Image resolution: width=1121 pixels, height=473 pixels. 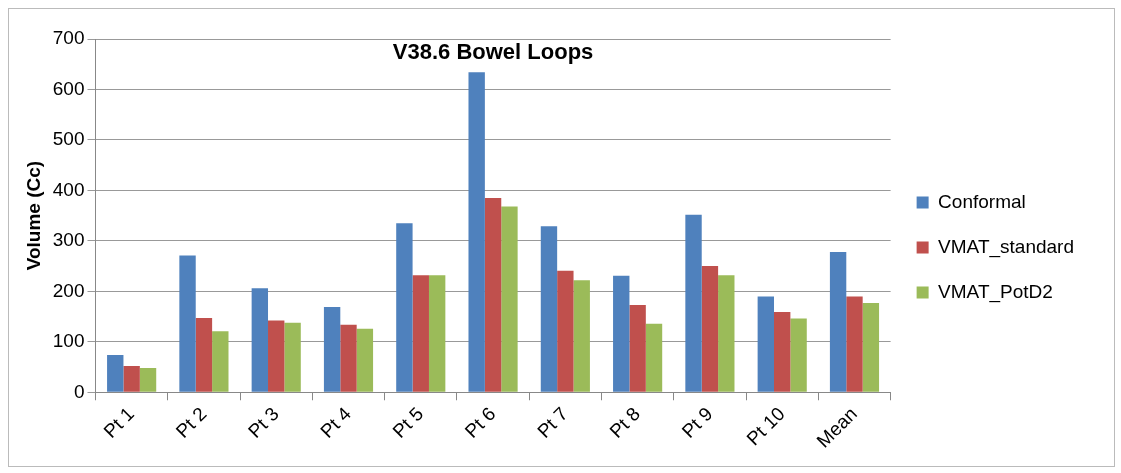 What do you see at coordinates (68, 38) in the screenshot?
I see `y-tick-label: 700` at bounding box center [68, 38].